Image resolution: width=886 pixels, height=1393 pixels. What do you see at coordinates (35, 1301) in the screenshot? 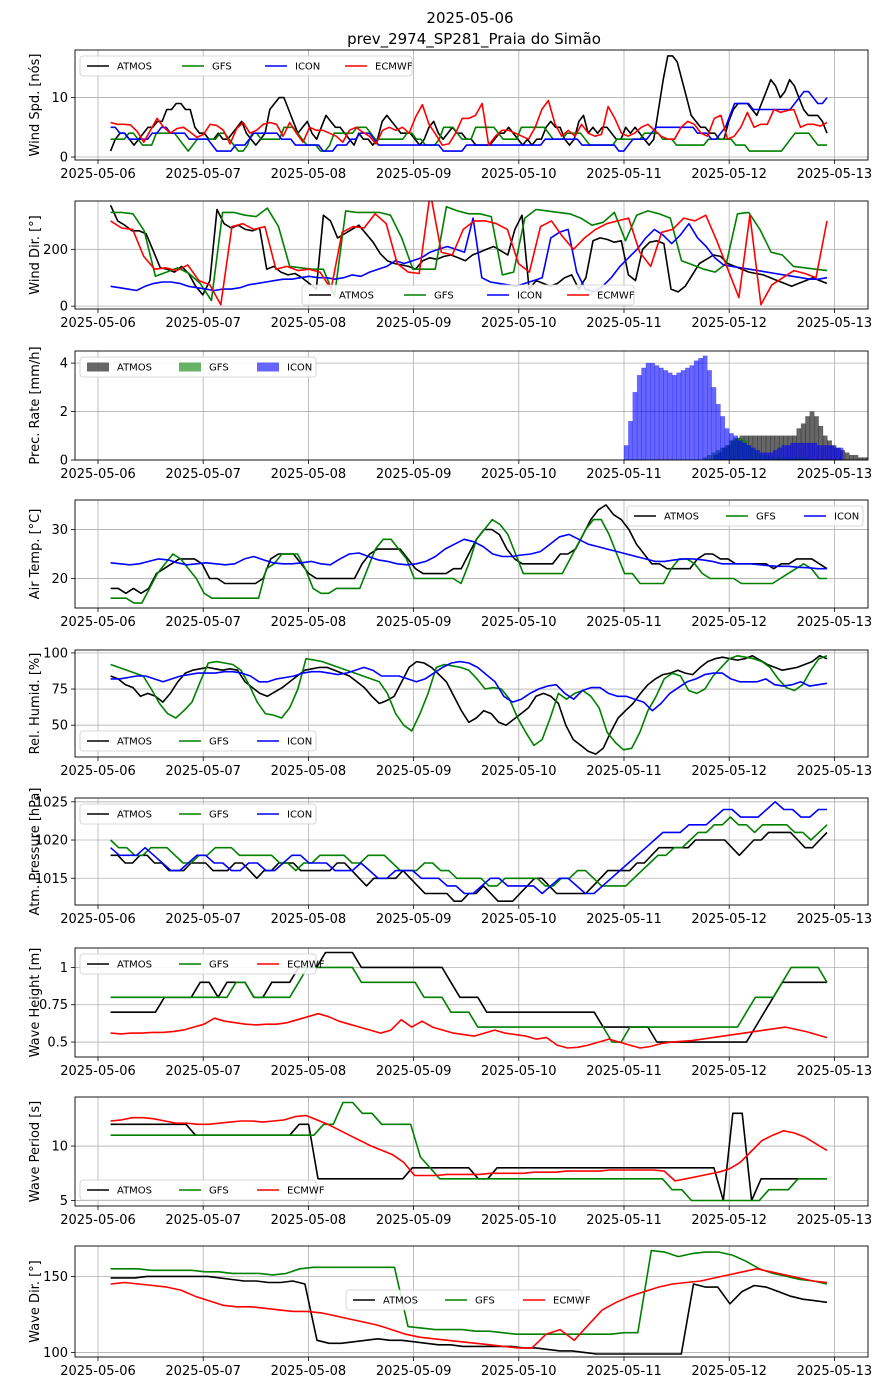
I see `y-axis-label: Wave Dir. [°]` at bounding box center [35, 1301].